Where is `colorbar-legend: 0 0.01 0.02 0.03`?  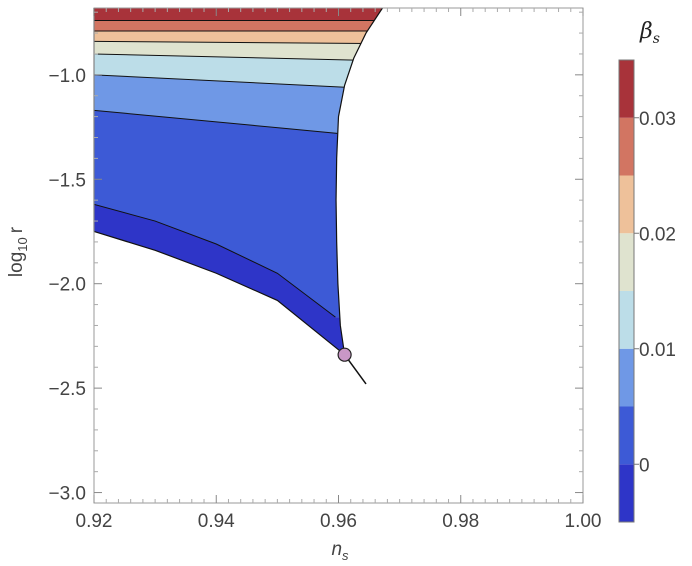
colorbar-legend: 0 0.01 0.02 0.03 is located at coordinates (647, 291).